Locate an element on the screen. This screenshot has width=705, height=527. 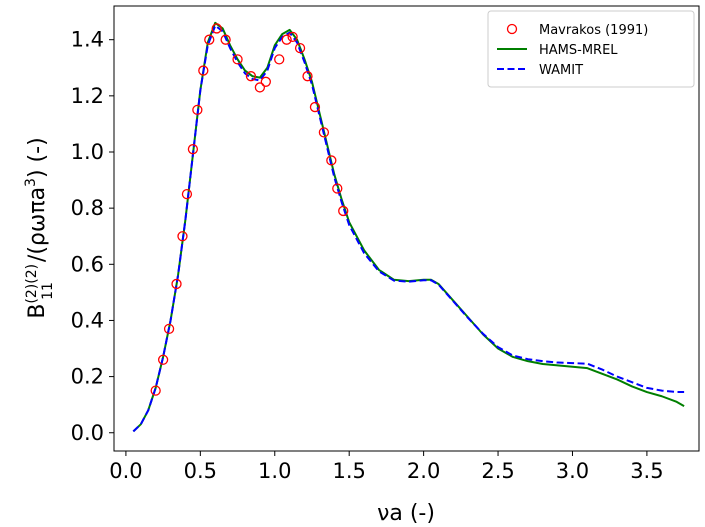
y-axis-label-main: B is located at coordinates (37, 311).